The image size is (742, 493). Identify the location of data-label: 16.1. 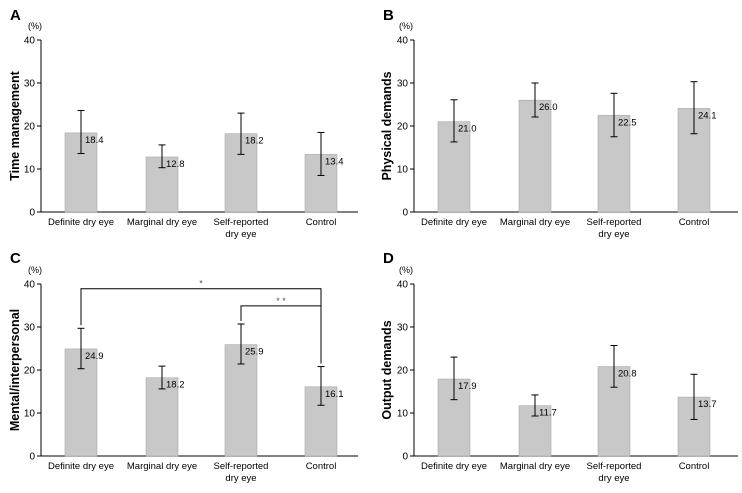
(334, 394).